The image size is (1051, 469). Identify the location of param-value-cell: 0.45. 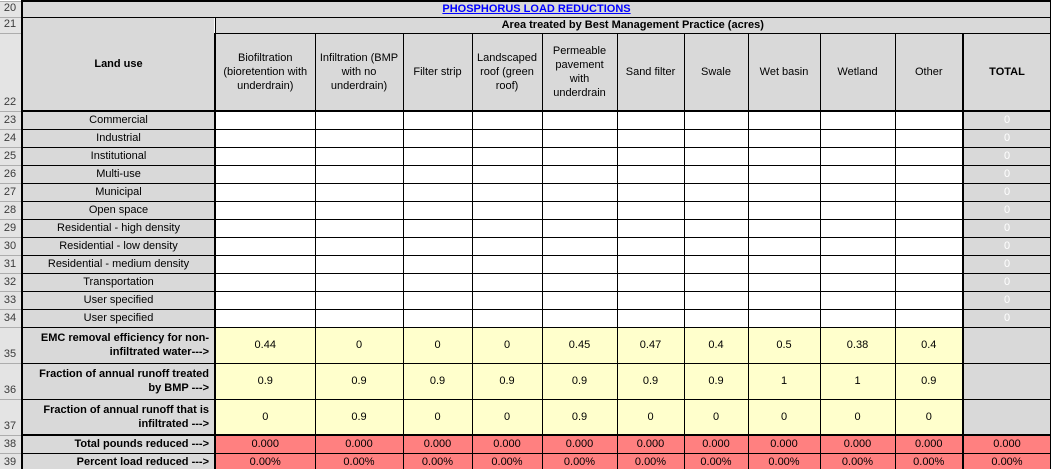
(579, 345).